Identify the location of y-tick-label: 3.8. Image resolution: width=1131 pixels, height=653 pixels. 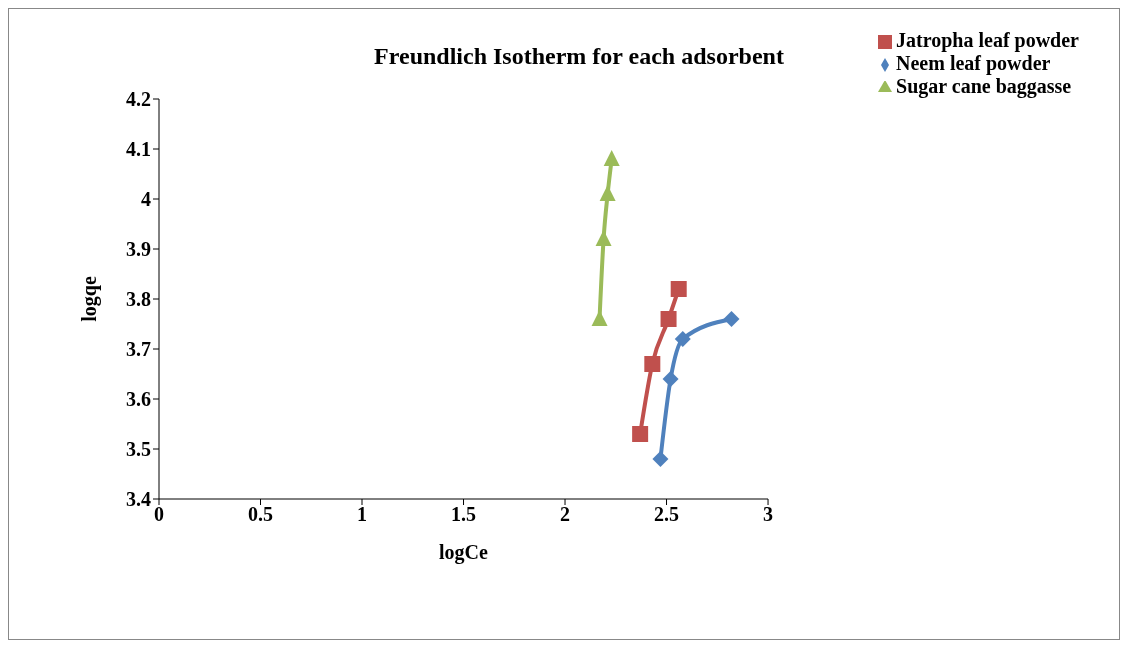
(138, 299).